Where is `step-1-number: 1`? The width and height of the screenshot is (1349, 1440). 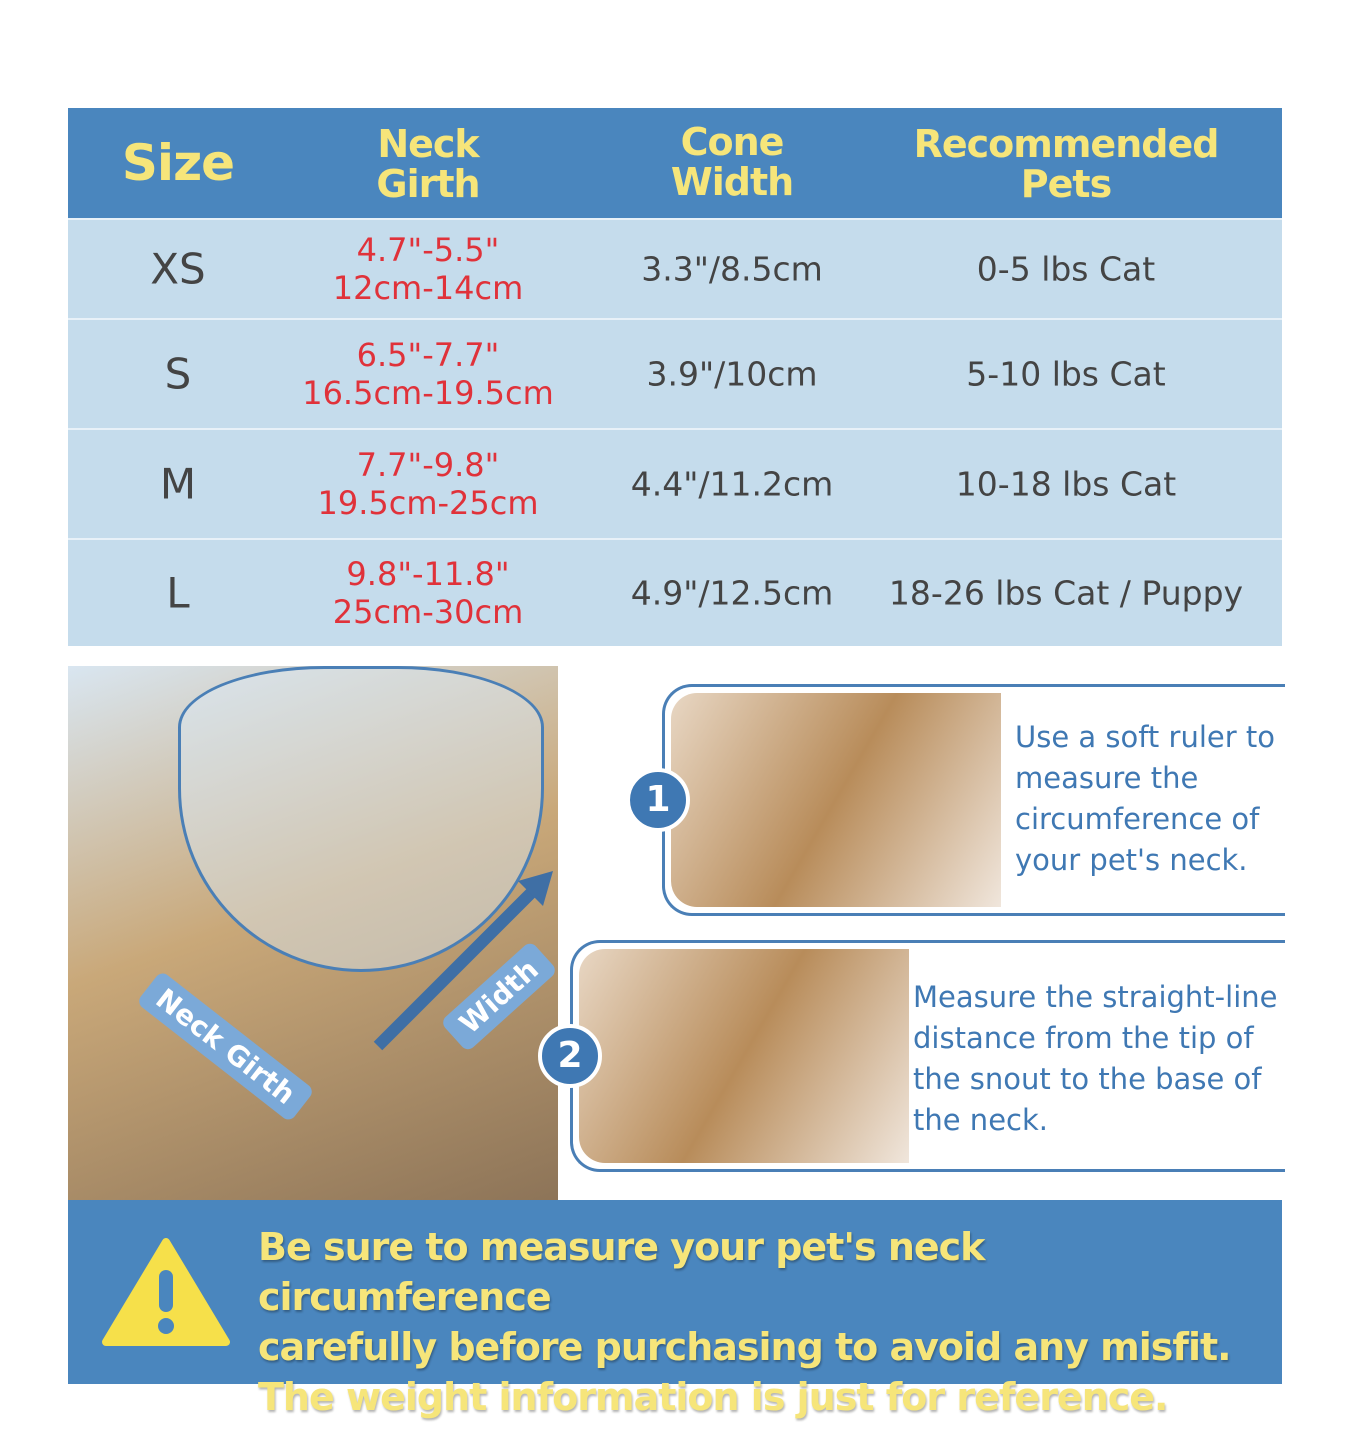
step-1-number: 1 is located at coordinates (658, 800).